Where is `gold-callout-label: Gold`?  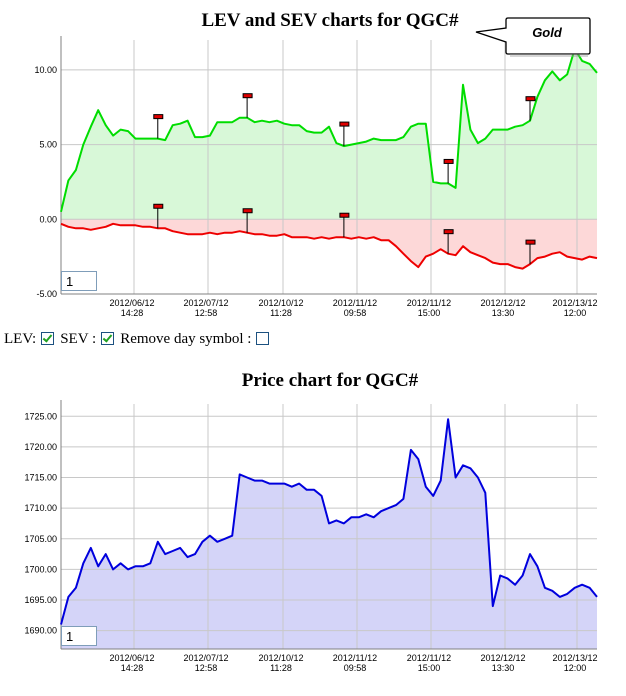 gold-callout-label: Gold is located at coordinates (547, 32).